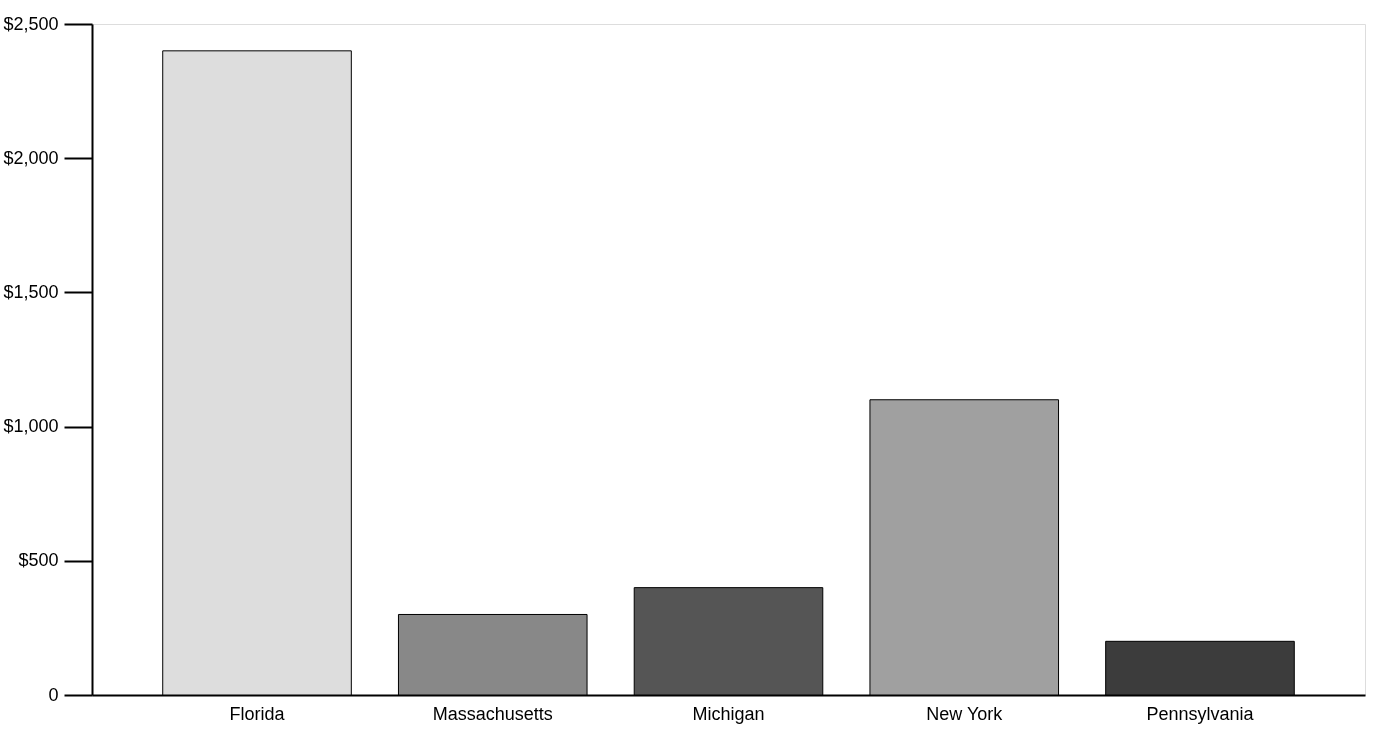 The width and height of the screenshot is (1376, 729). What do you see at coordinates (31, 157) in the screenshot?
I see `y-tick-label: $2,000` at bounding box center [31, 157].